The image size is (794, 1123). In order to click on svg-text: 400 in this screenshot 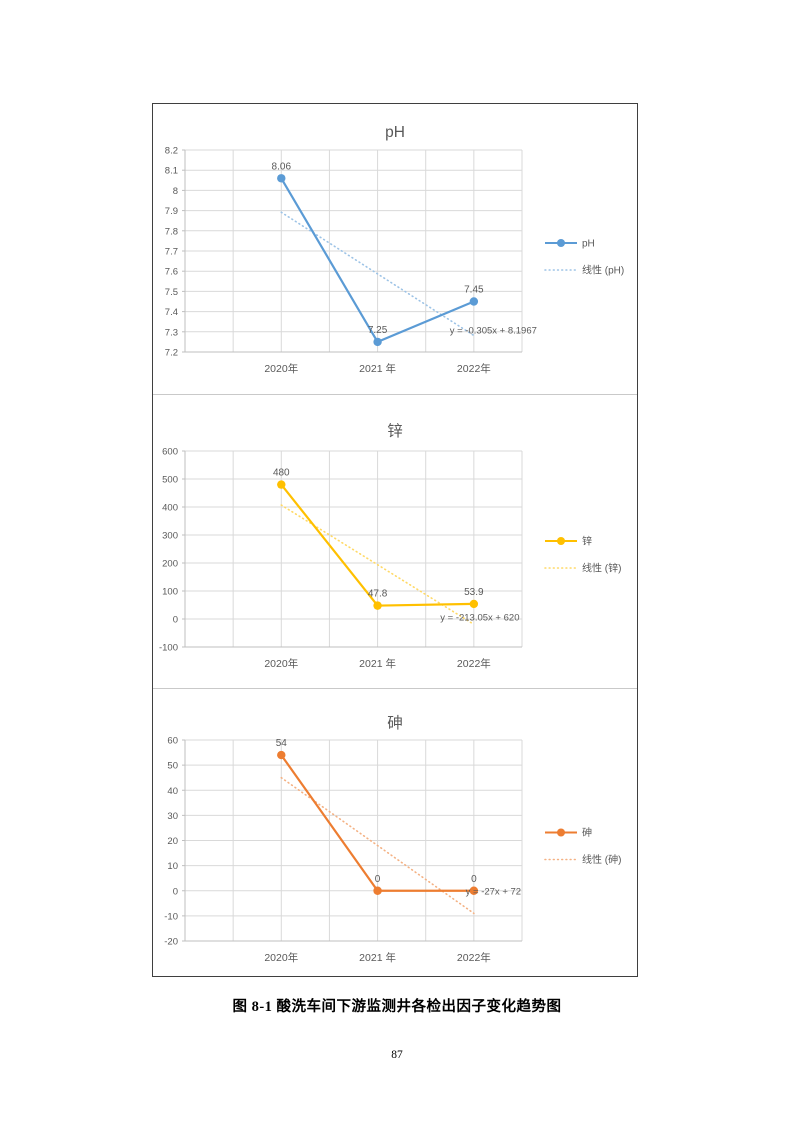, I will do `click(170, 508)`.